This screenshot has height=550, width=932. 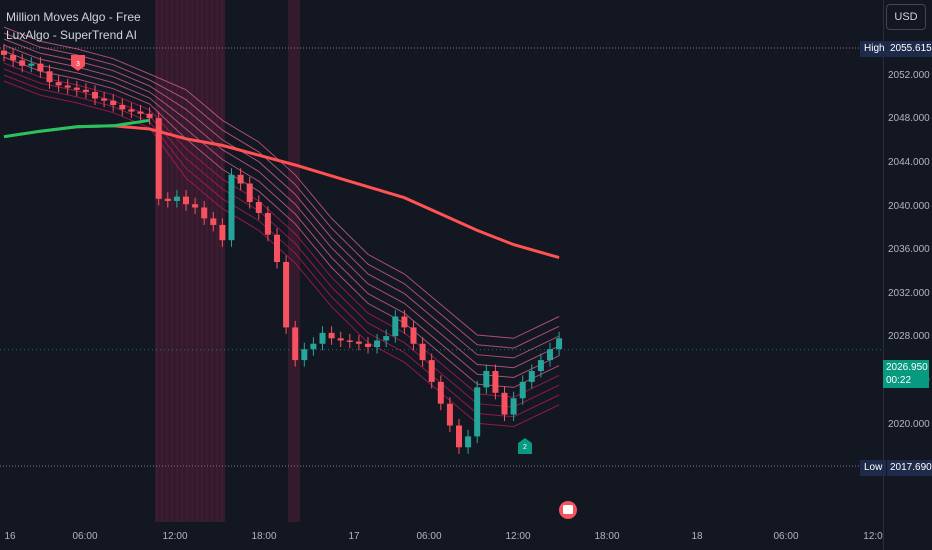 What do you see at coordinates (883, 275) in the screenshot?
I see `price-axis-border` at bounding box center [883, 275].